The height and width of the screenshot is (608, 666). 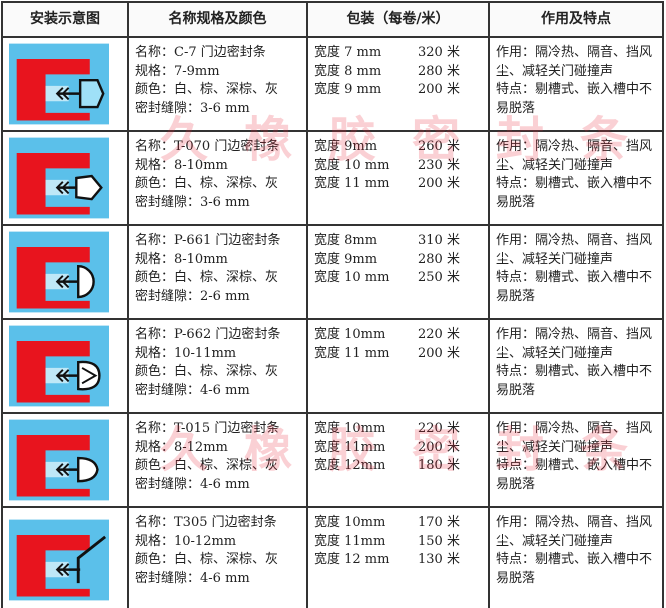 I want to click on product-spec: 规格：10-12mm, so click(x=186, y=541).